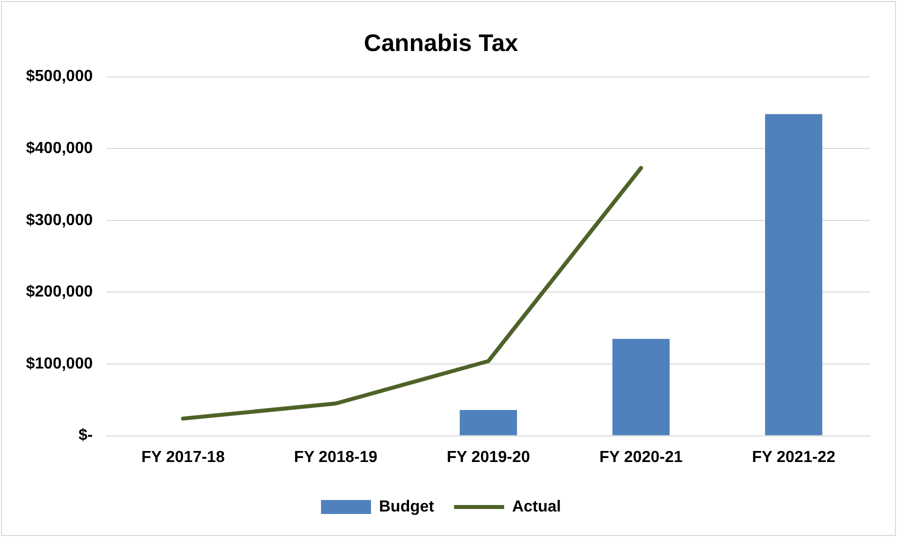  Describe the element at coordinates (441, 44) in the screenshot. I see `chart-title: Cannabis Tax` at that location.